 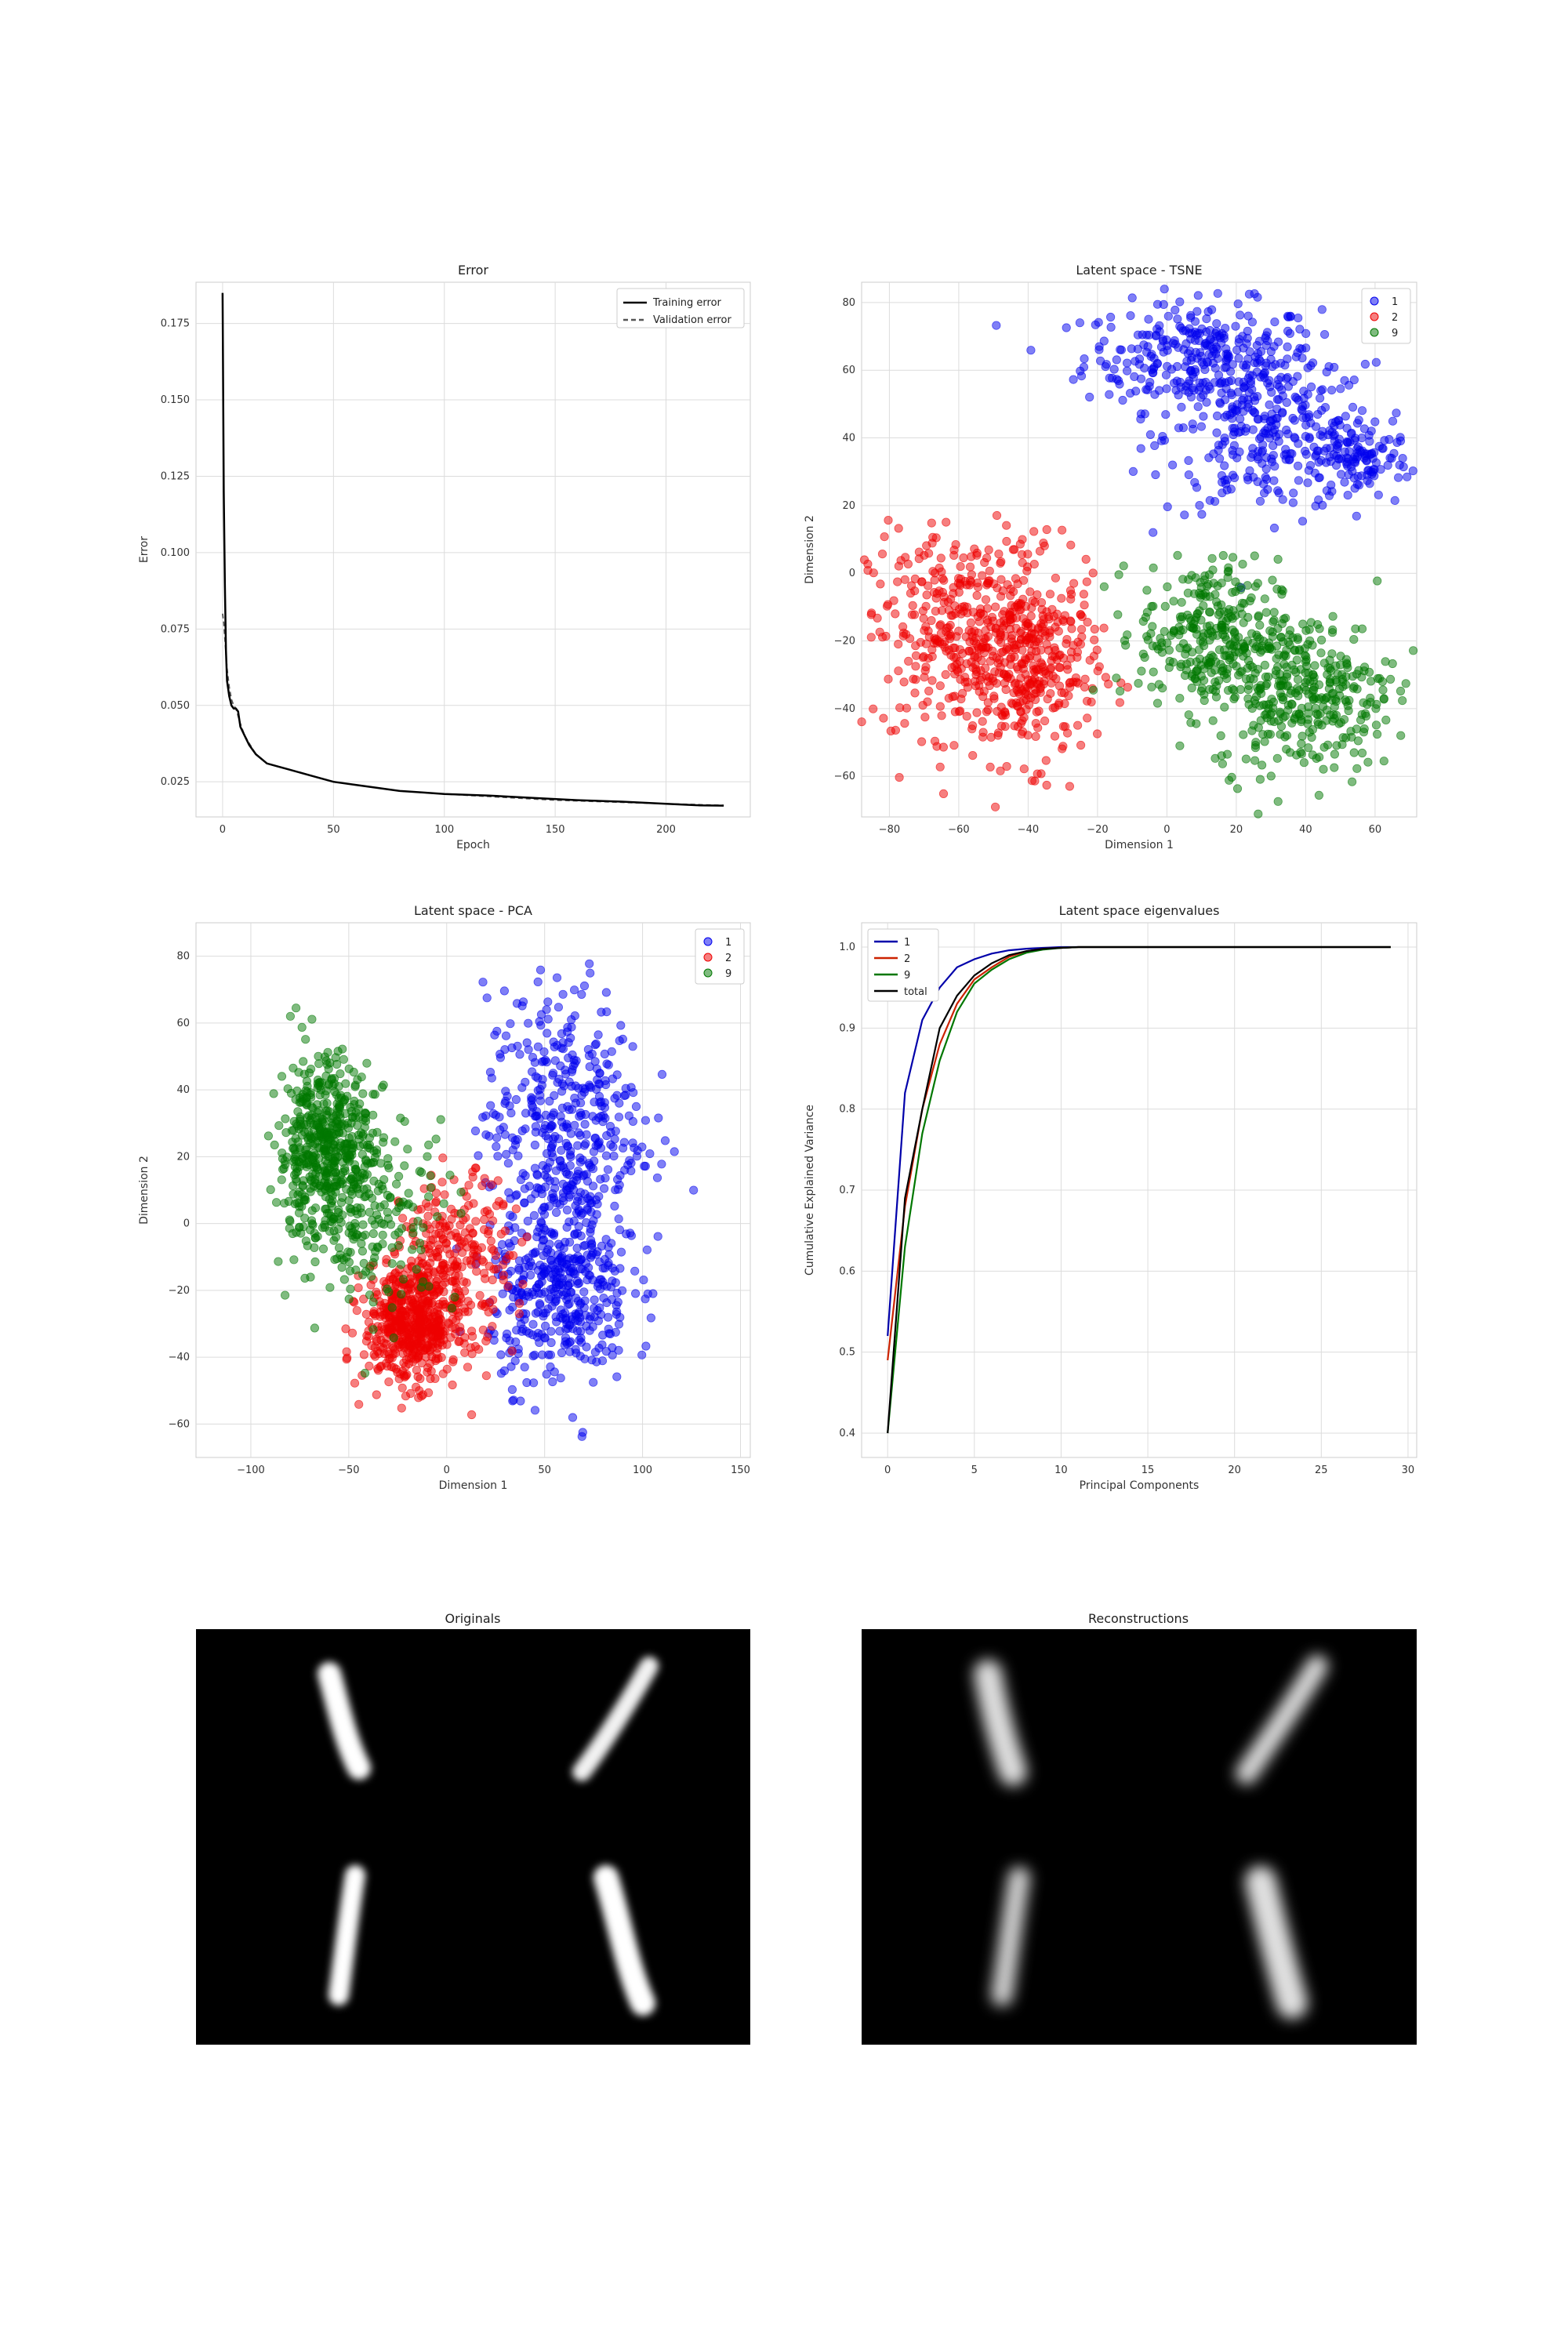 What do you see at coordinates (847, 1271) in the screenshot?
I see `y-tick-label: 0.6` at bounding box center [847, 1271].